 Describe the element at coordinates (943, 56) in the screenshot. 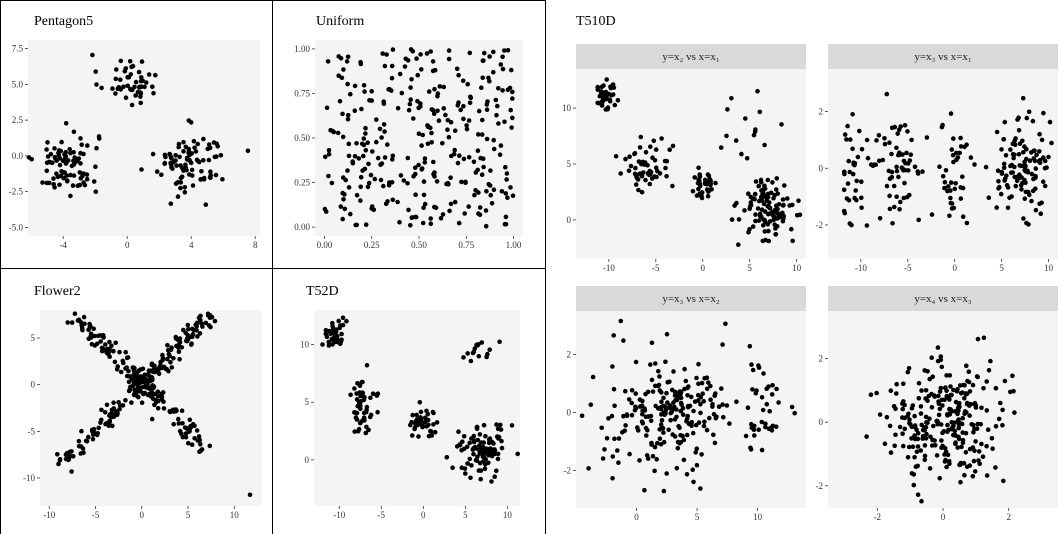

I see `facet-strip` at that location.